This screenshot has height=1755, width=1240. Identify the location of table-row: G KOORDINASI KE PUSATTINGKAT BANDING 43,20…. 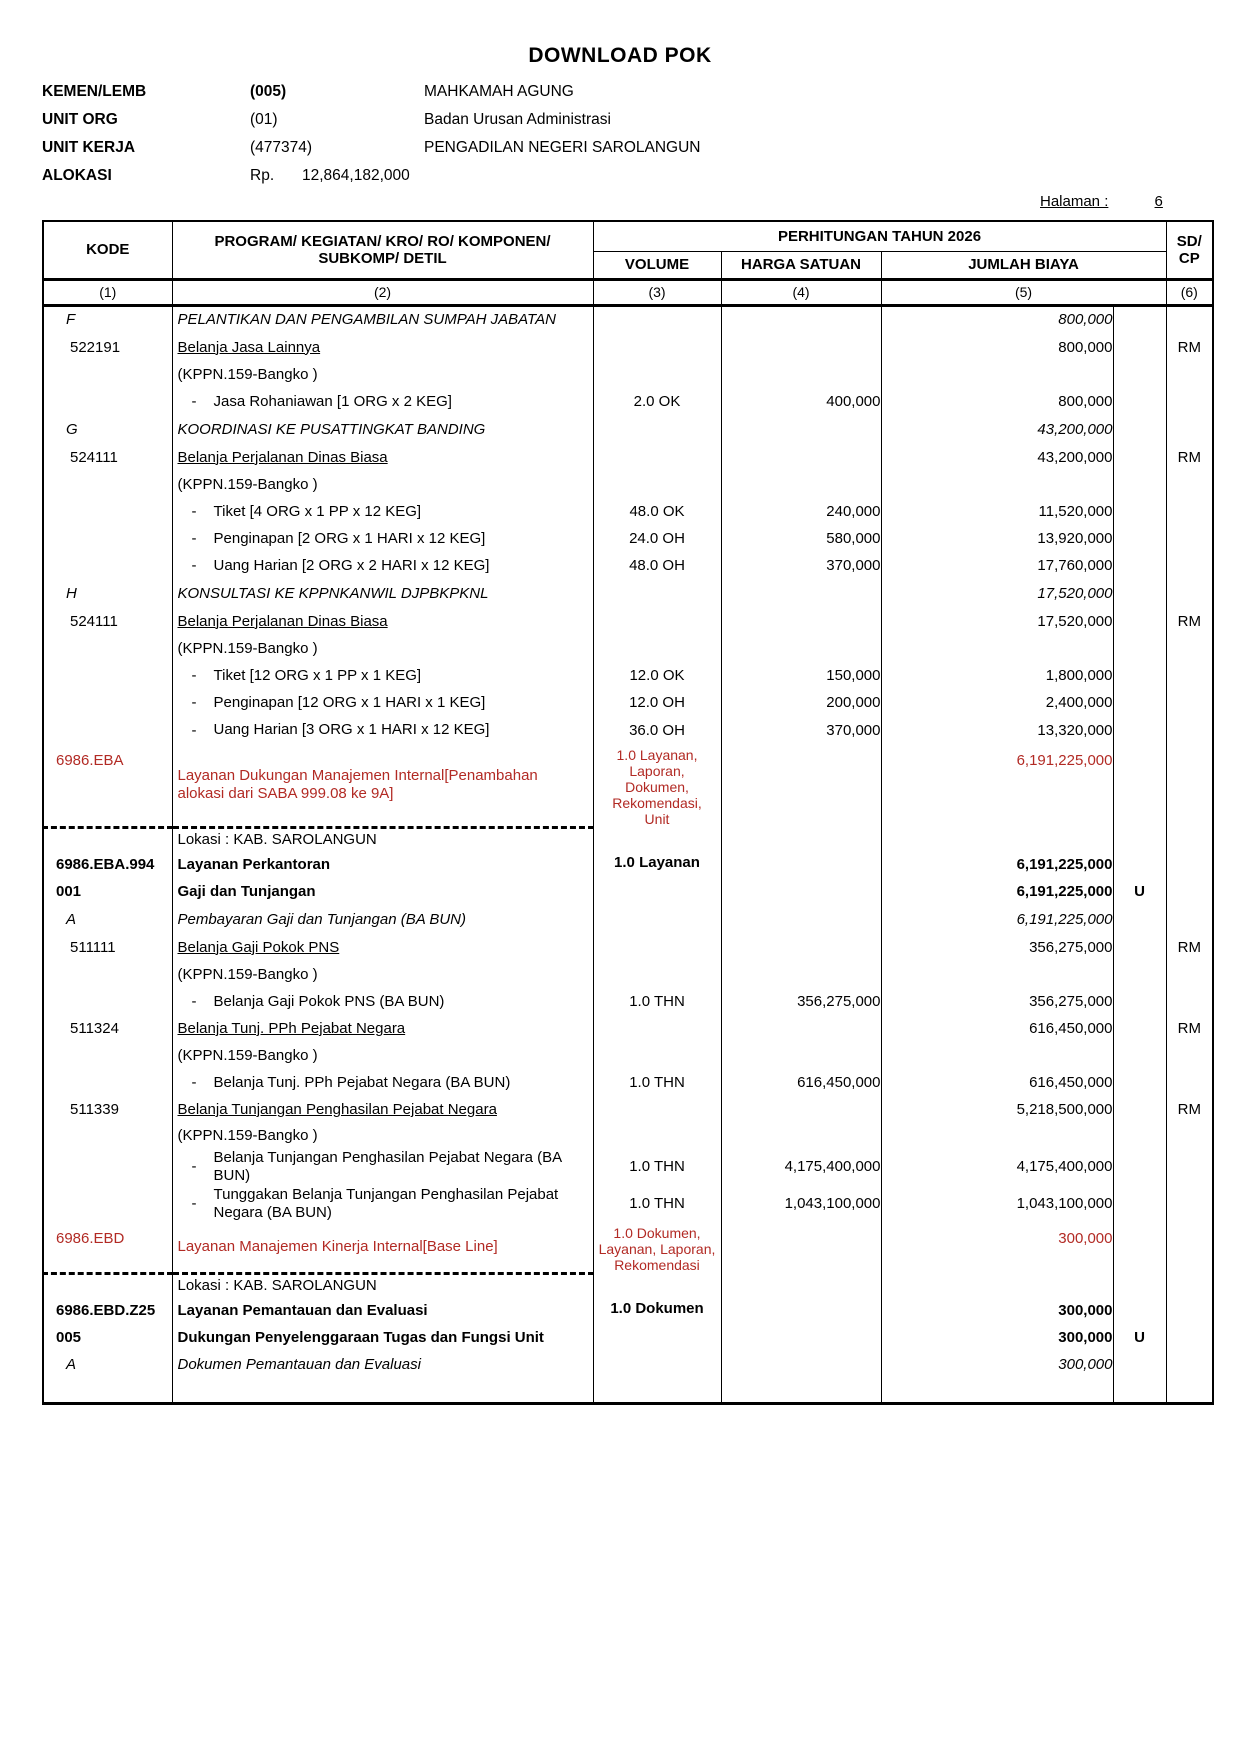
(628, 429).